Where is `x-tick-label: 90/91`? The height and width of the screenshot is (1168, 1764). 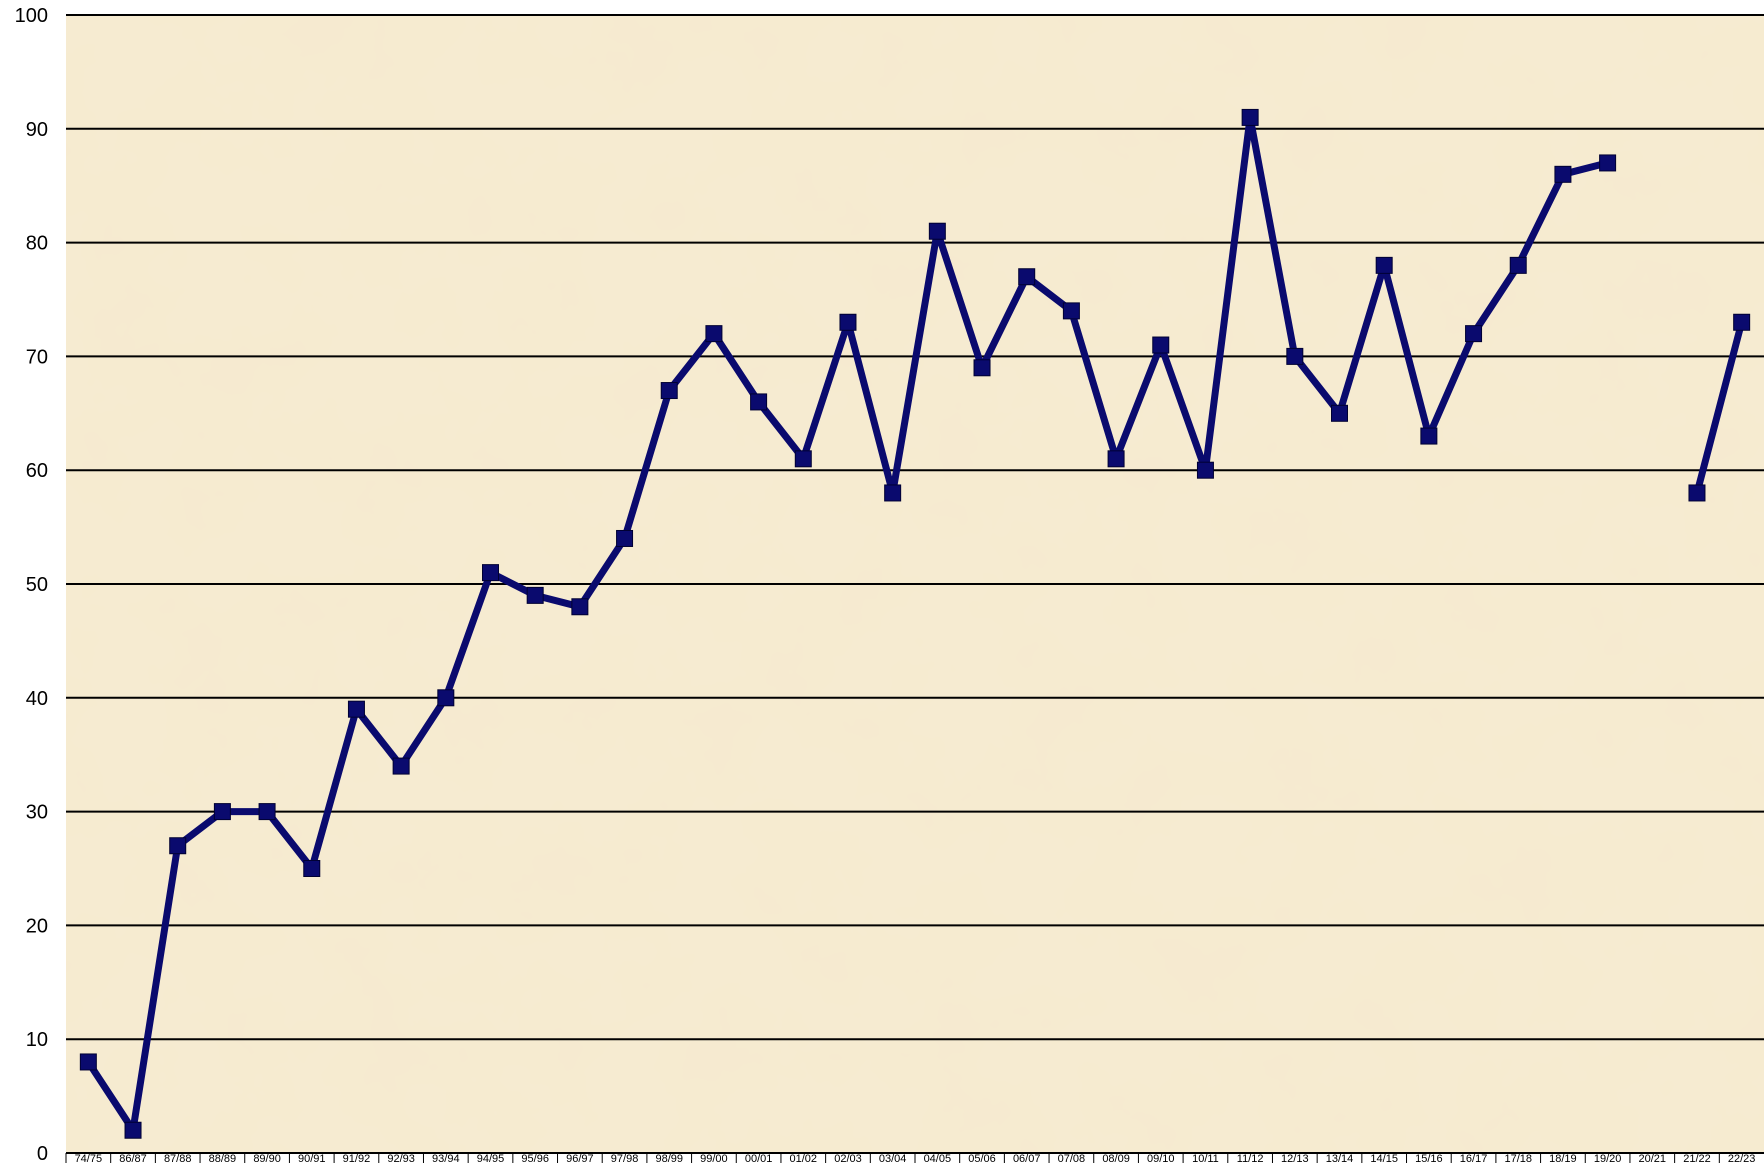
x-tick-label: 90/91 is located at coordinates (312, 1158).